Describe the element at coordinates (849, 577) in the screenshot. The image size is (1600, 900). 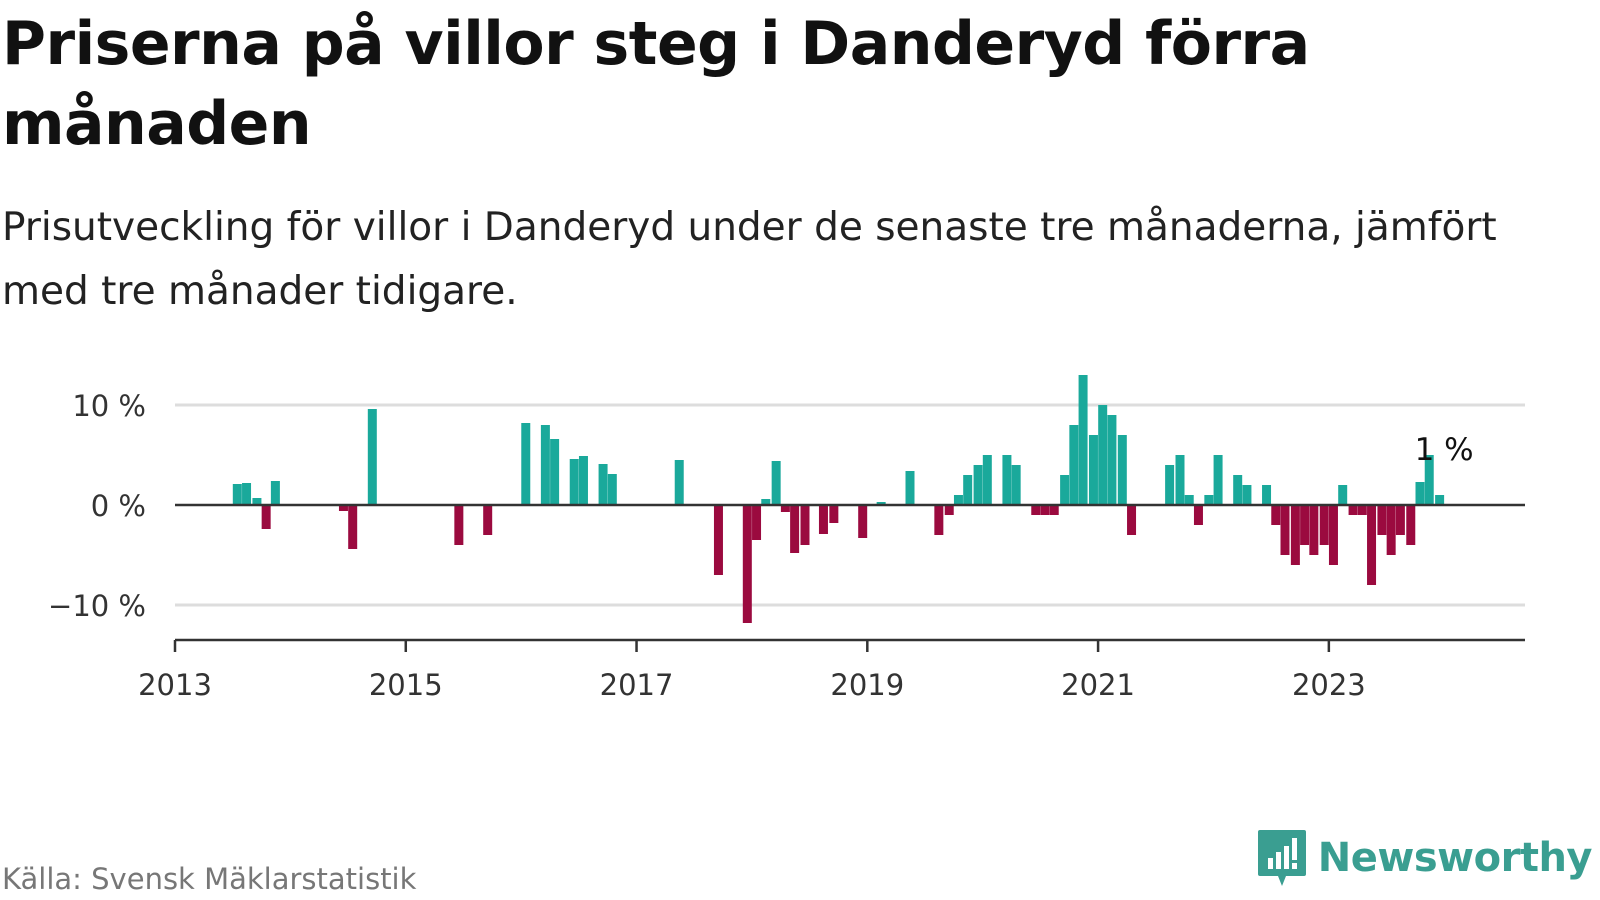
I see `axes` at that location.